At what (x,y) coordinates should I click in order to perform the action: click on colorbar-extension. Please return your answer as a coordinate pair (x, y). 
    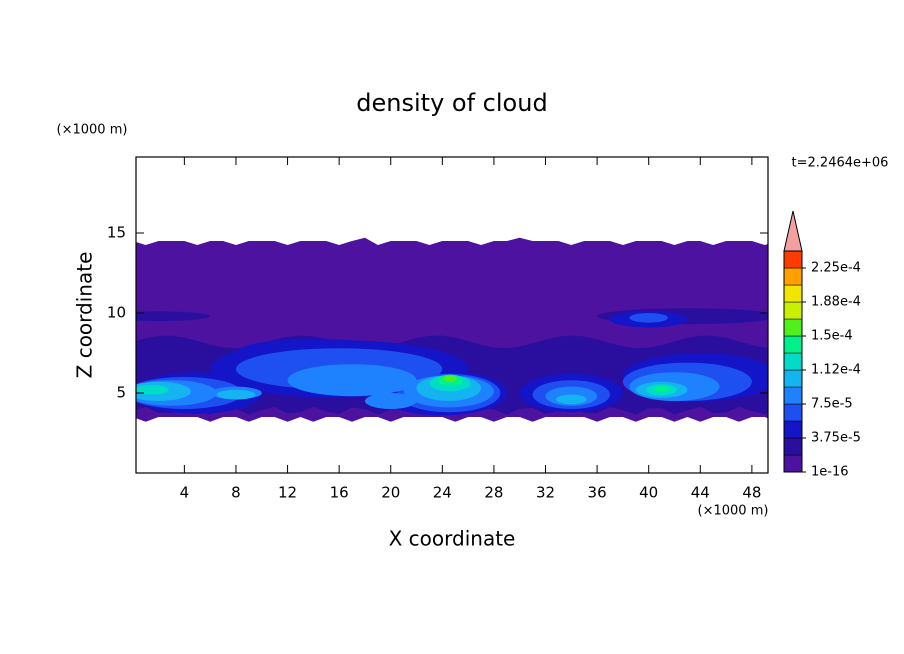
    Looking at the image, I should click on (793, 231).